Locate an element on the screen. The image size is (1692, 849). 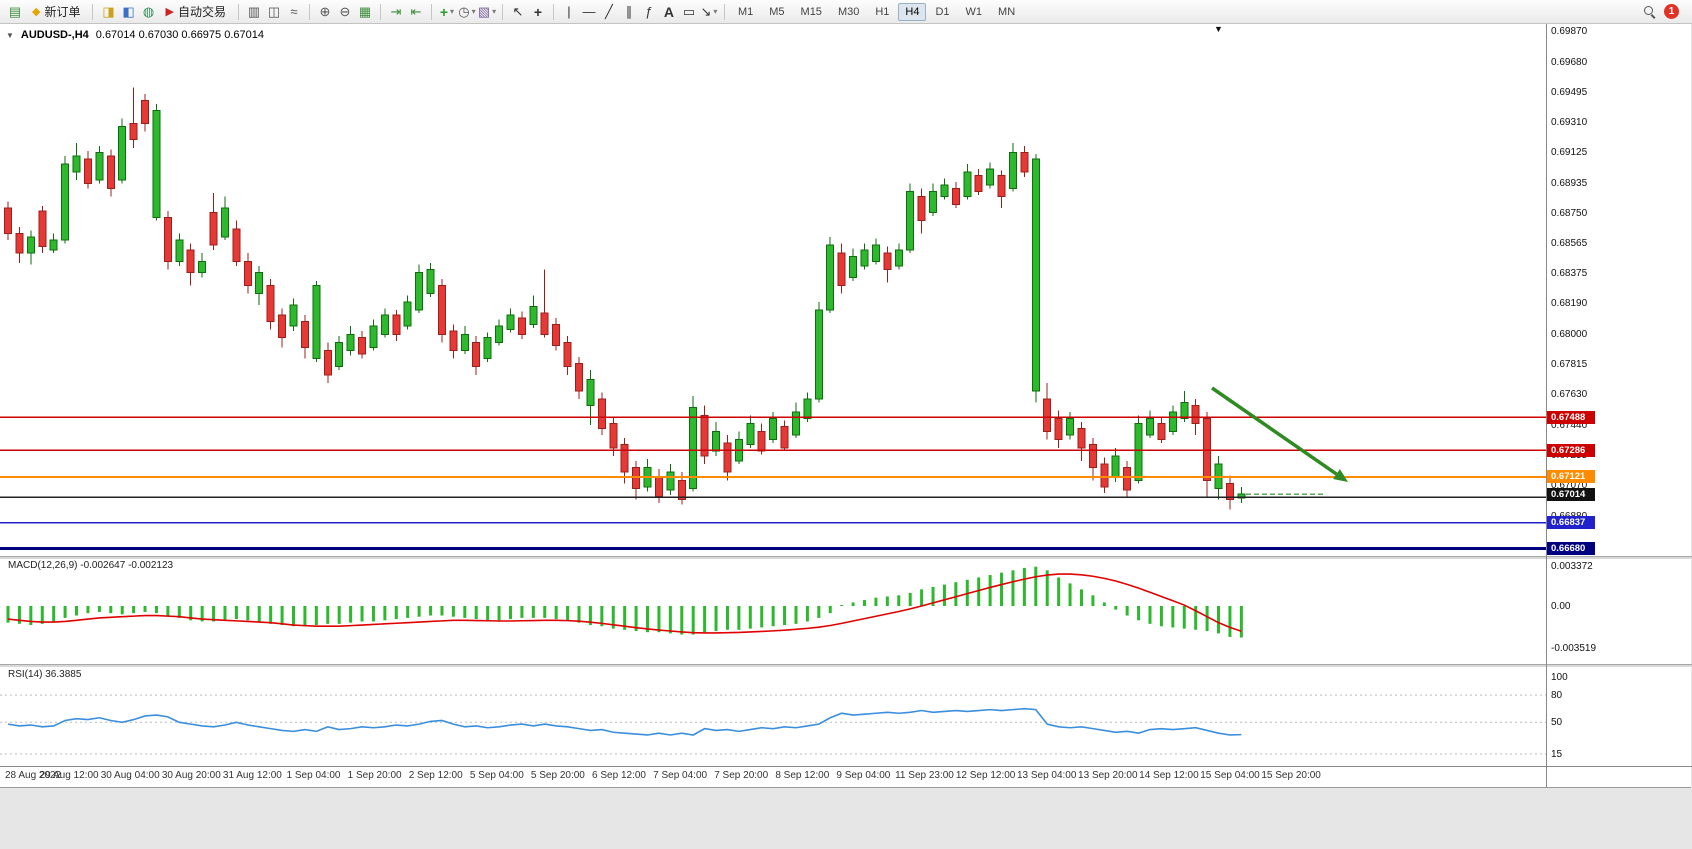
price-axis-border is located at coordinates (1546, 405).